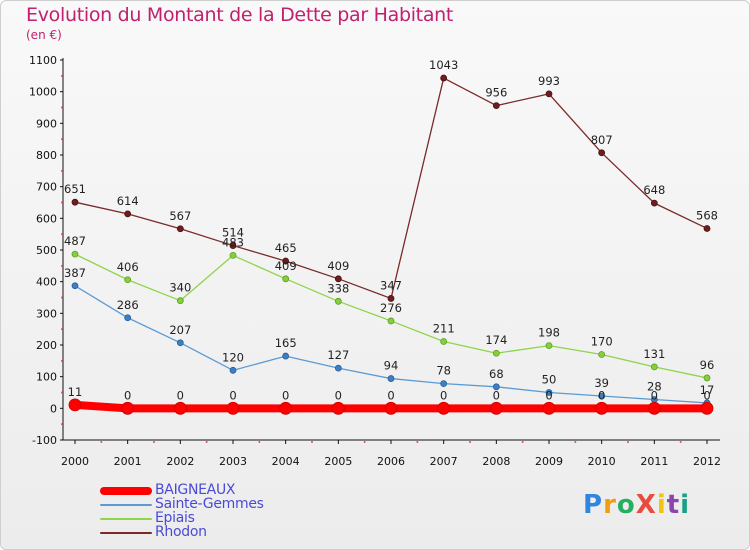  What do you see at coordinates (46, 250) in the screenshot?
I see `y-tick-label: 500` at bounding box center [46, 250].